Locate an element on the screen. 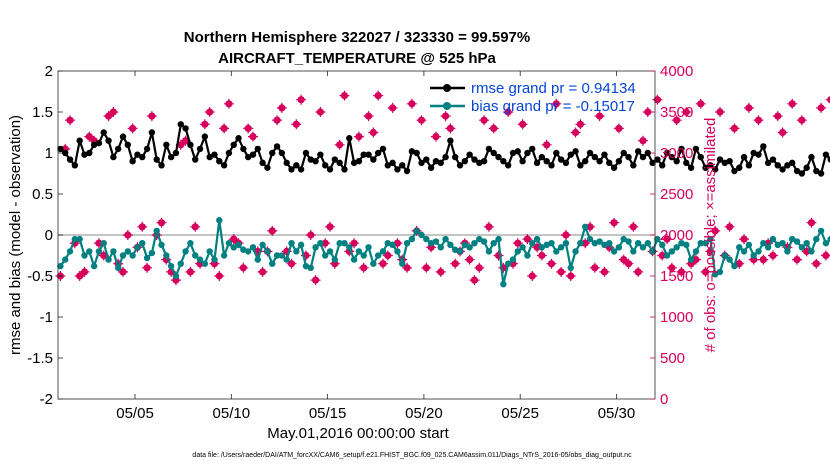 This screenshot has width=830, height=470. x-axis-label: May.01,2016 00:00:00 start is located at coordinates (358, 433).